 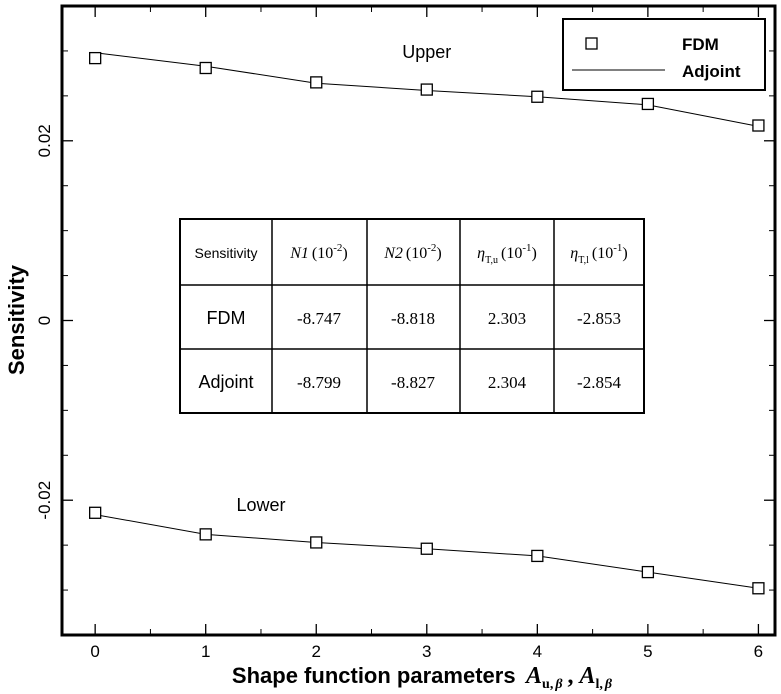 What do you see at coordinates (344, 253) in the screenshot?
I see `table-header-n1-close: )` at bounding box center [344, 253].